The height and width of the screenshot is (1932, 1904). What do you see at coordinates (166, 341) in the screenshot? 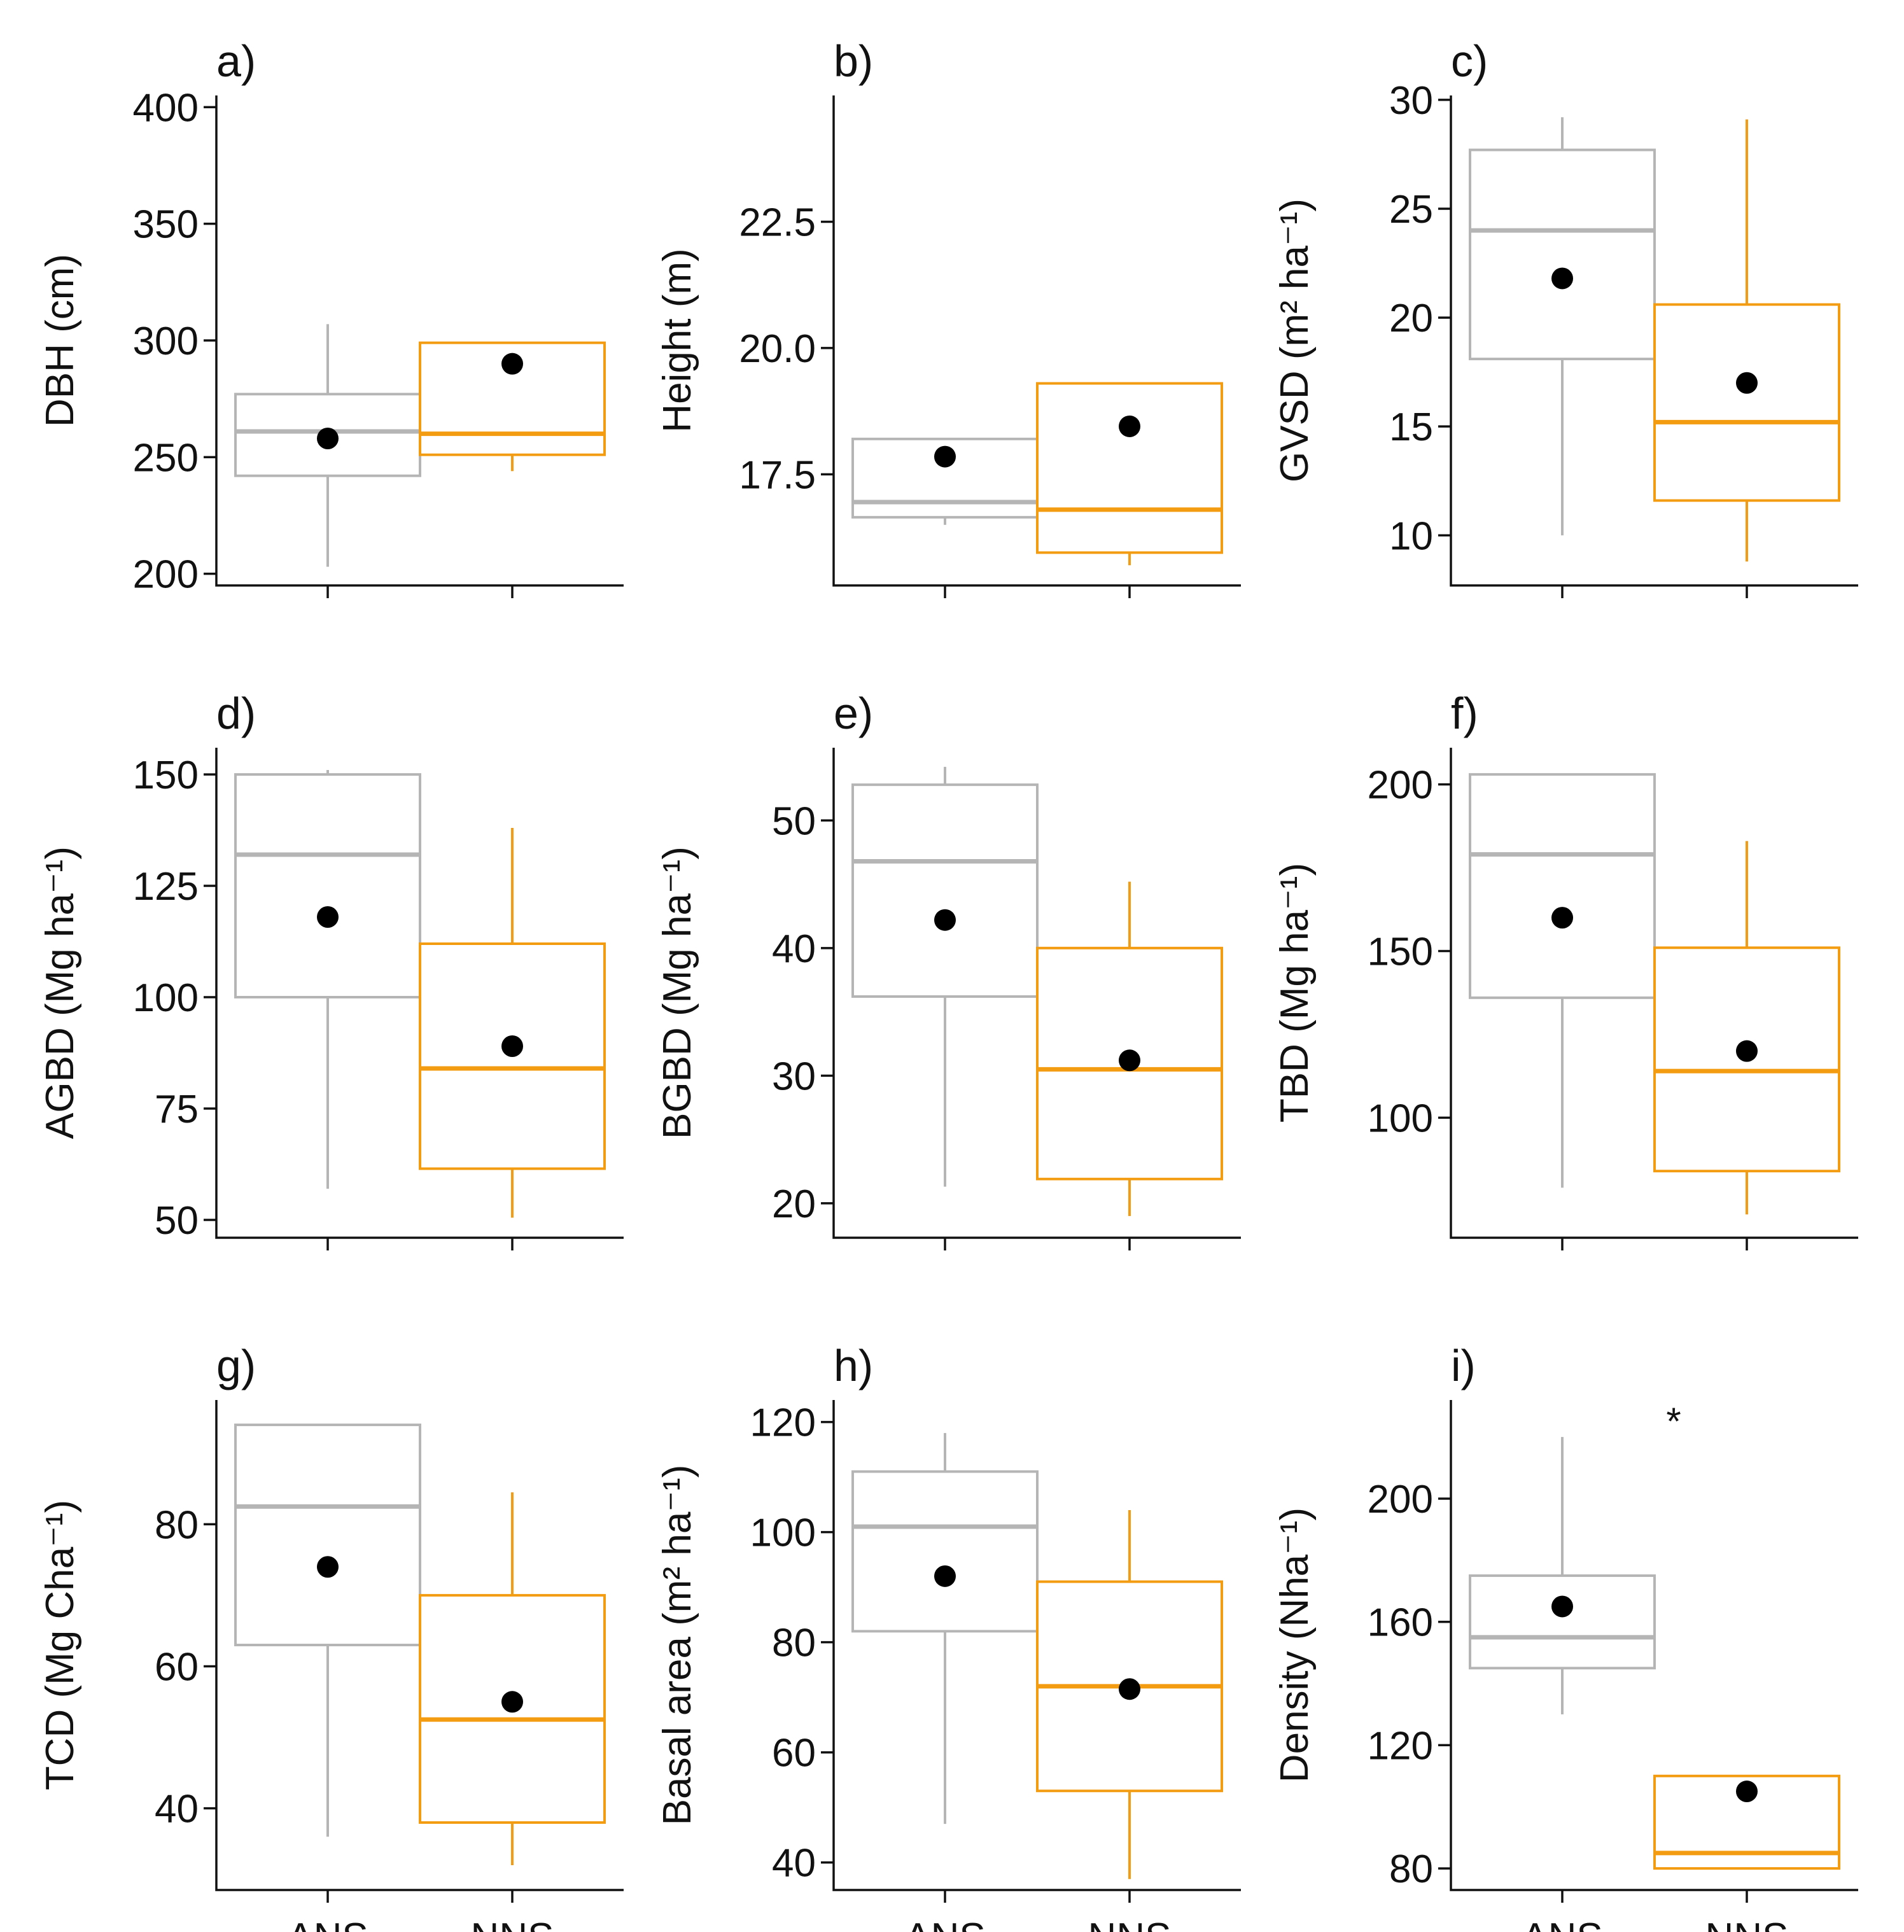
I see `y-tick-label: 300` at bounding box center [166, 341].